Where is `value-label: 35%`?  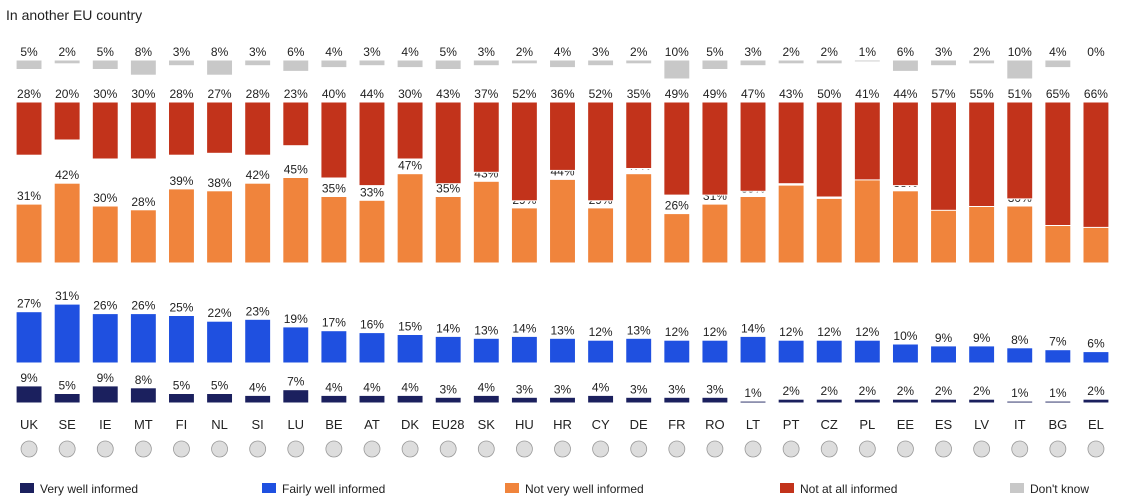
value-label: 35% is located at coordinates (334, 189).